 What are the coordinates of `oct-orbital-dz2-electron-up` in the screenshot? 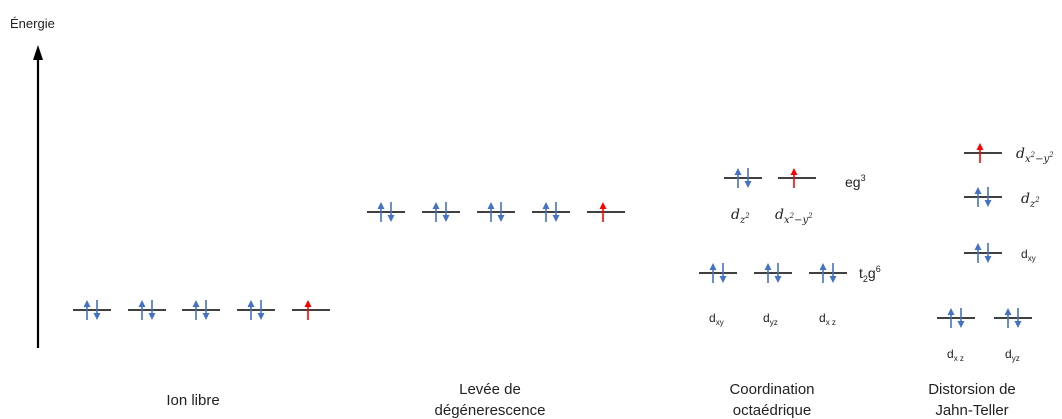 It's located at (738, 178).